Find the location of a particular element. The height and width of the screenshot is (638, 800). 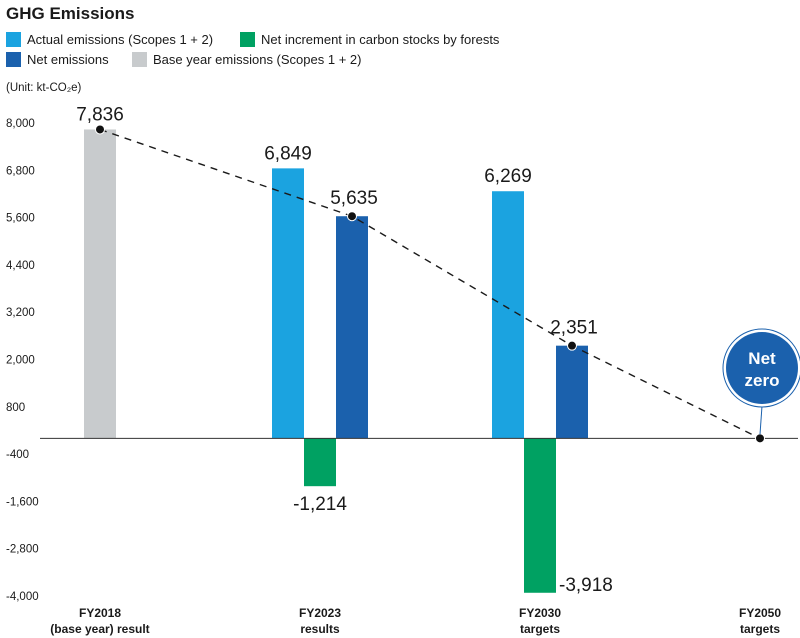

x-category-label: FY2050 is located at coordinates (760, 613).